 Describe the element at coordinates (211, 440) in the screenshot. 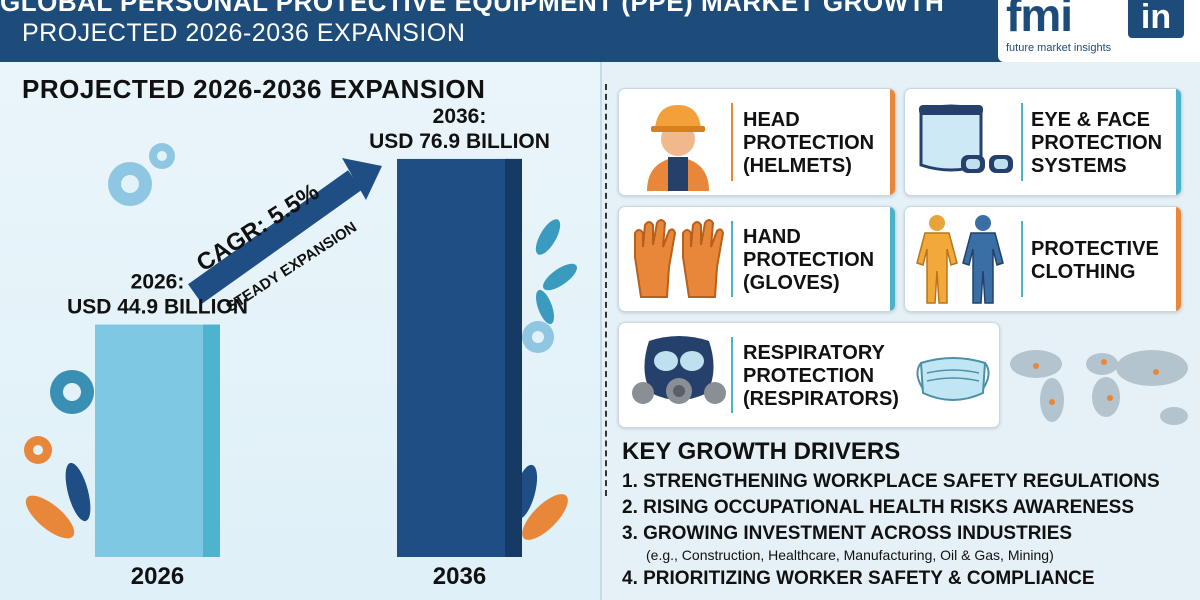

I see `bar-shade-2026` at that location.